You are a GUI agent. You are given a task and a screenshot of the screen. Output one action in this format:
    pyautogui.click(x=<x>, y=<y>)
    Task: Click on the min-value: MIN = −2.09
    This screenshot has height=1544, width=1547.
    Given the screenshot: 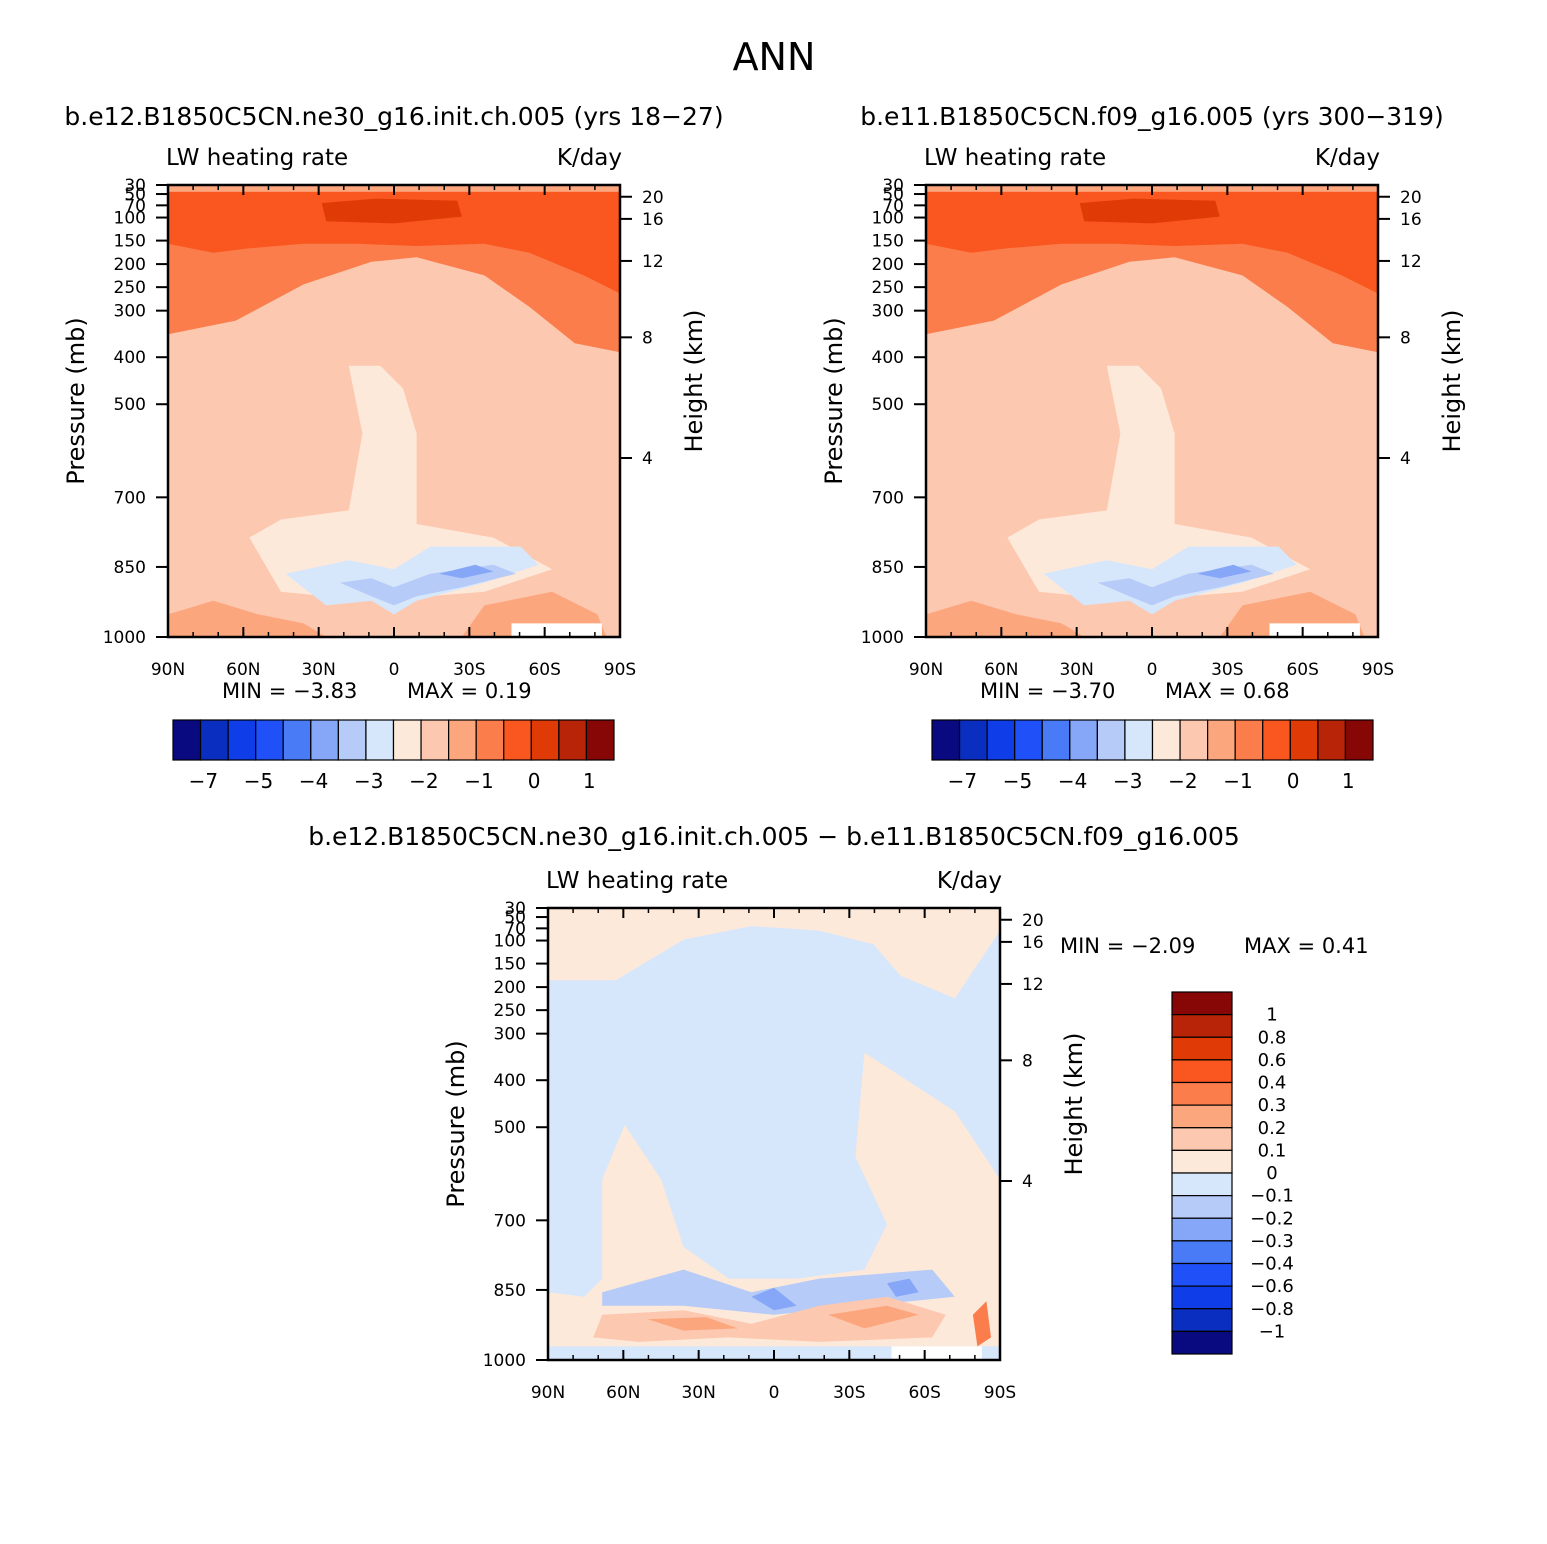 What is the action you would take?
    pyautogui.click(x=1127, y=946)
    